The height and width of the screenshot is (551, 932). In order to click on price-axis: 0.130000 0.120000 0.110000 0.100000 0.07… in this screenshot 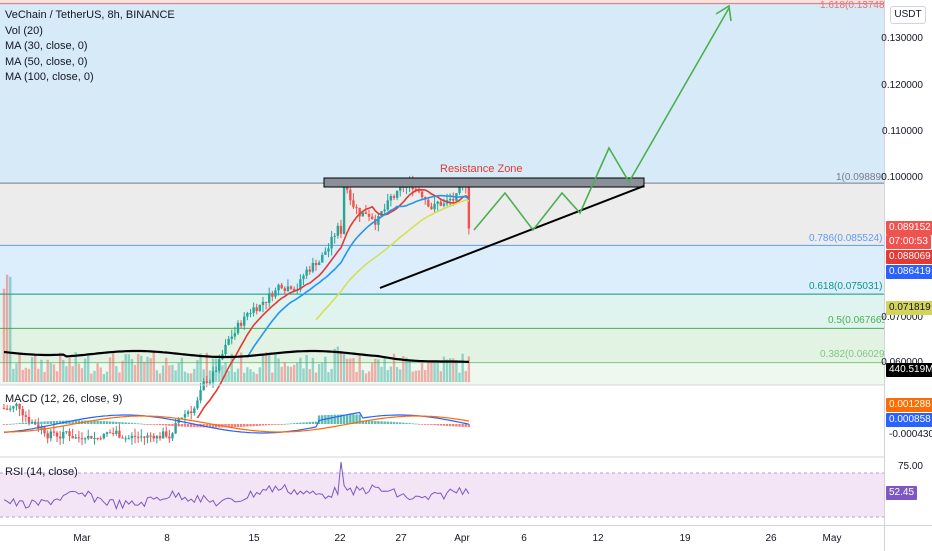, I will do `click(906, 275)`.